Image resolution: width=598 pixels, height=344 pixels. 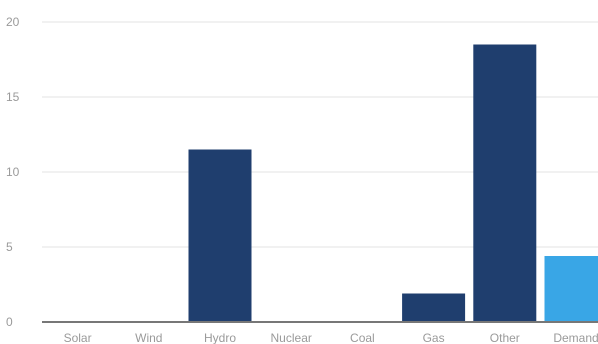 I want to click on y-tick-label: 10, so click(x=13, y=172).